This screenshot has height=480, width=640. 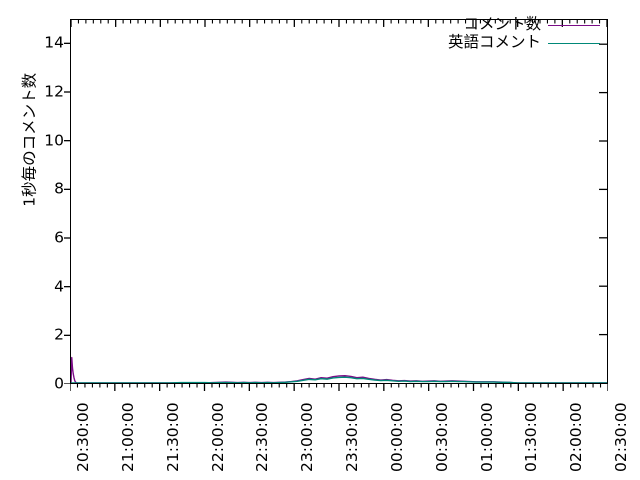 I want to click on y-tick-label: 4, so click(x=59, y=285).